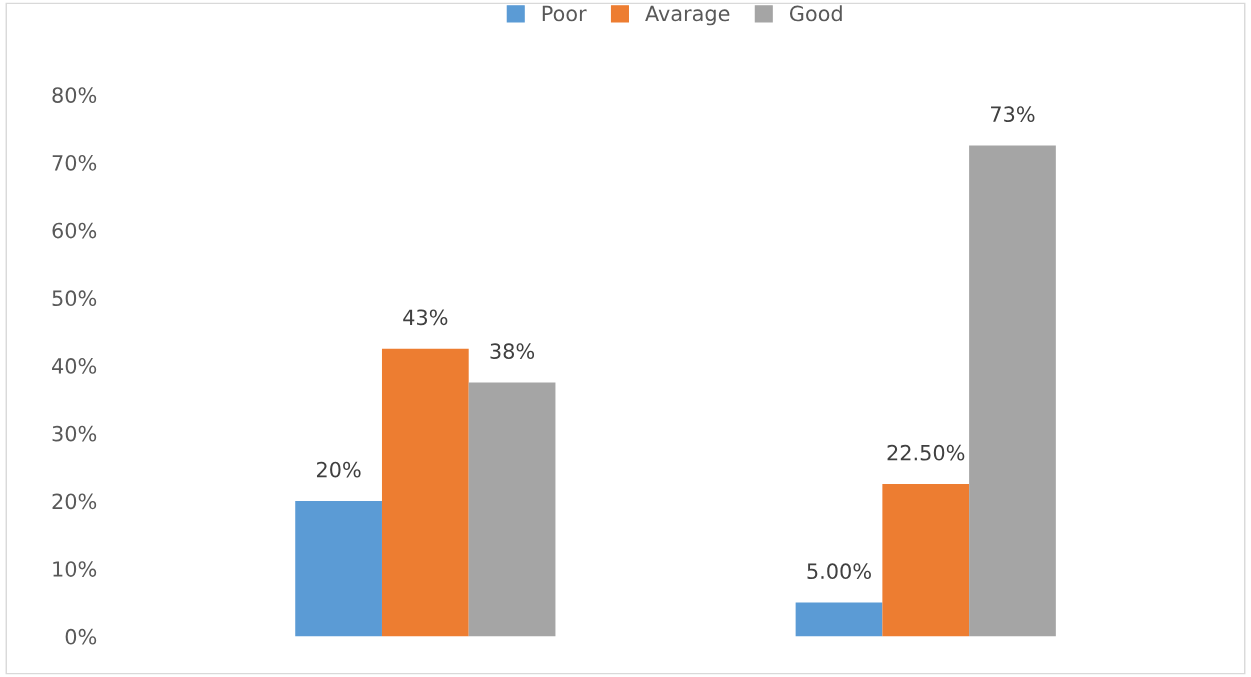 The width and height of the screenshot is (1251, 677). Describe the element at coordinates (74, 162) in the screenshot. I see `y-tick-label: 70%` at that location.